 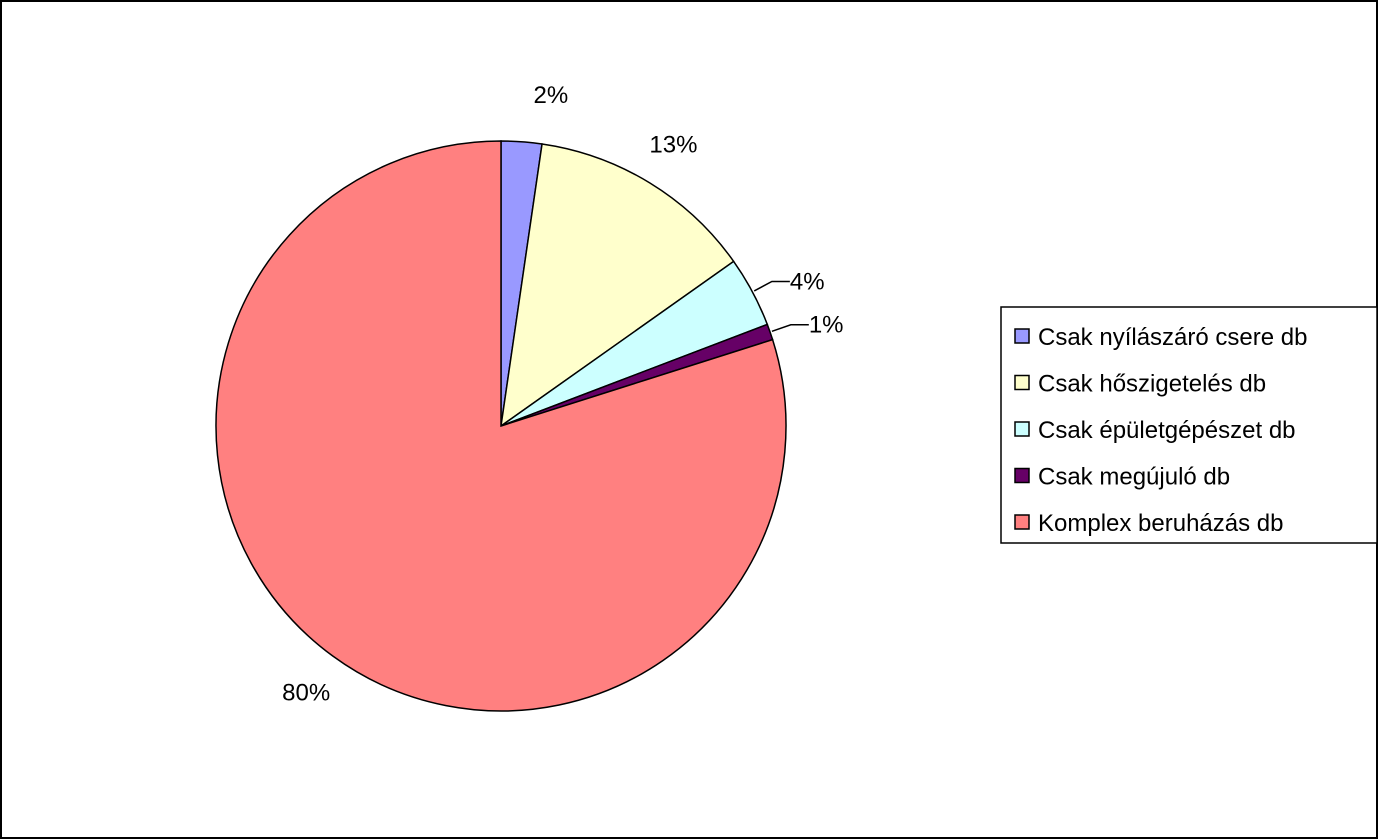 What do you see at coordinates (1172, 337) in the screenshot?
I see `legend-label-1: Csak nyílászáró csere db` at bounding box center [1172, 337].